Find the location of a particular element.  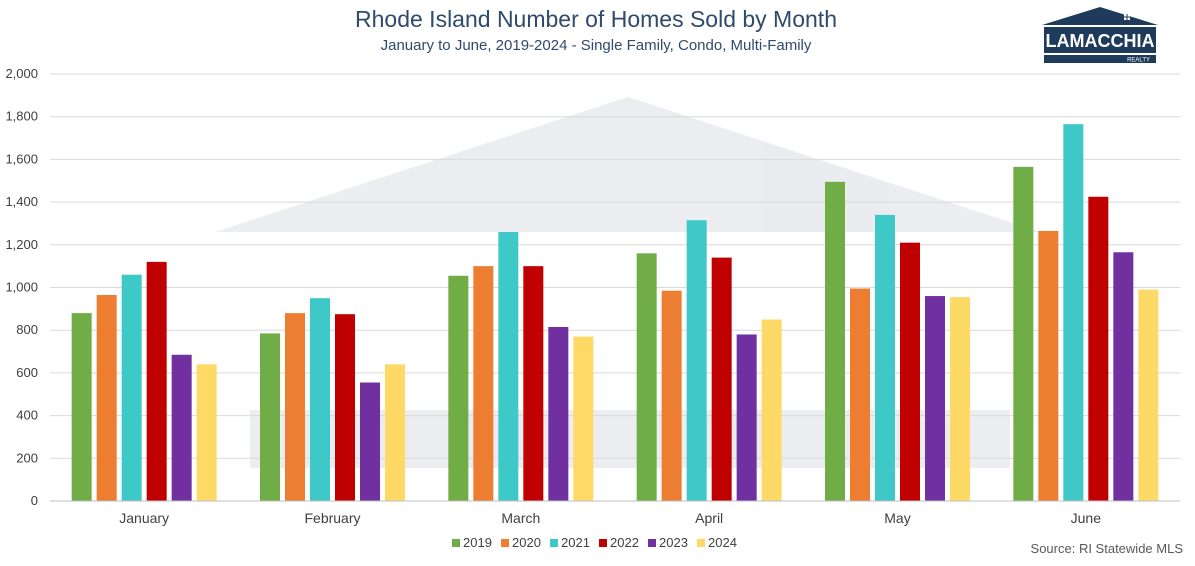

x-tick-label: January is located at coordinates (144, 518).